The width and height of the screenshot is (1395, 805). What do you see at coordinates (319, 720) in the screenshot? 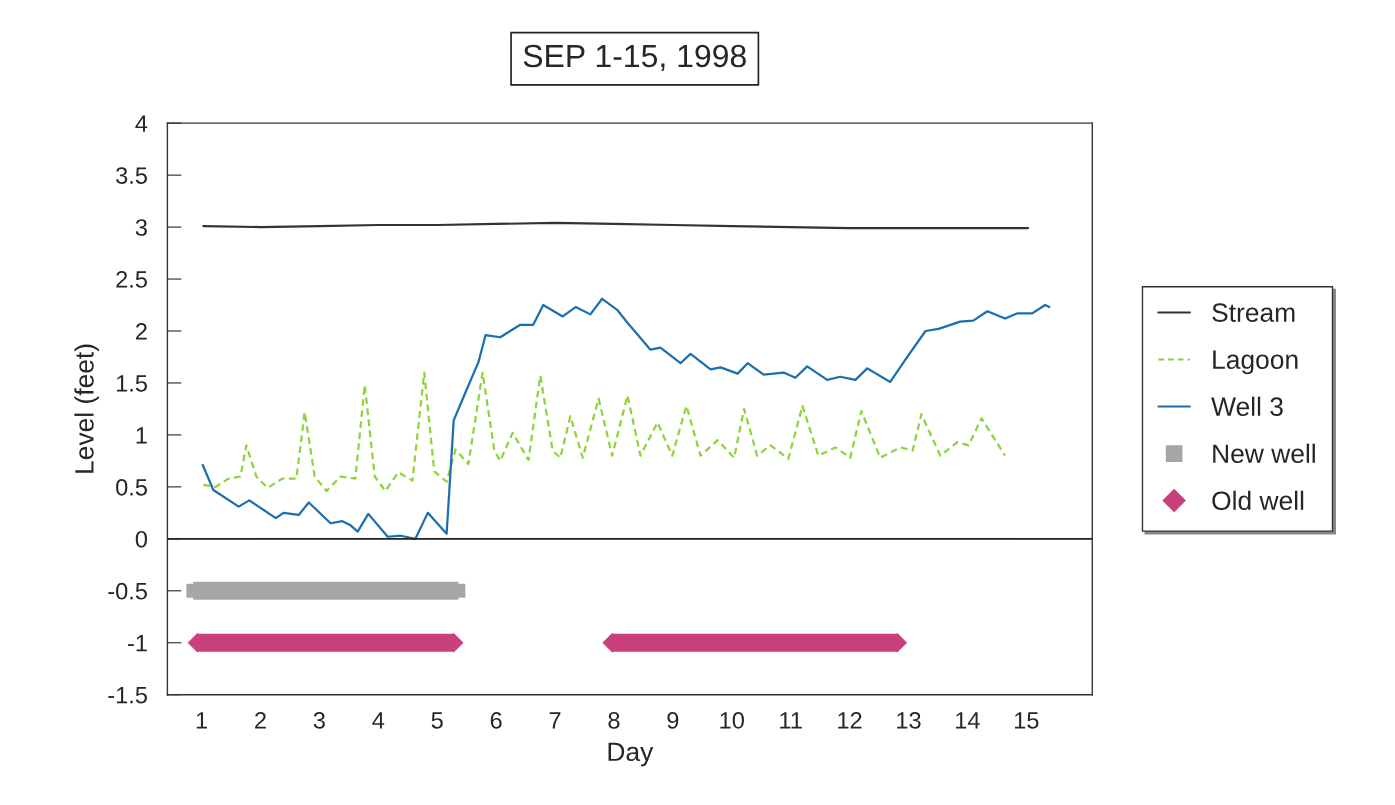
I see `x-tick-label: 3` at bounding box center [319, 720].